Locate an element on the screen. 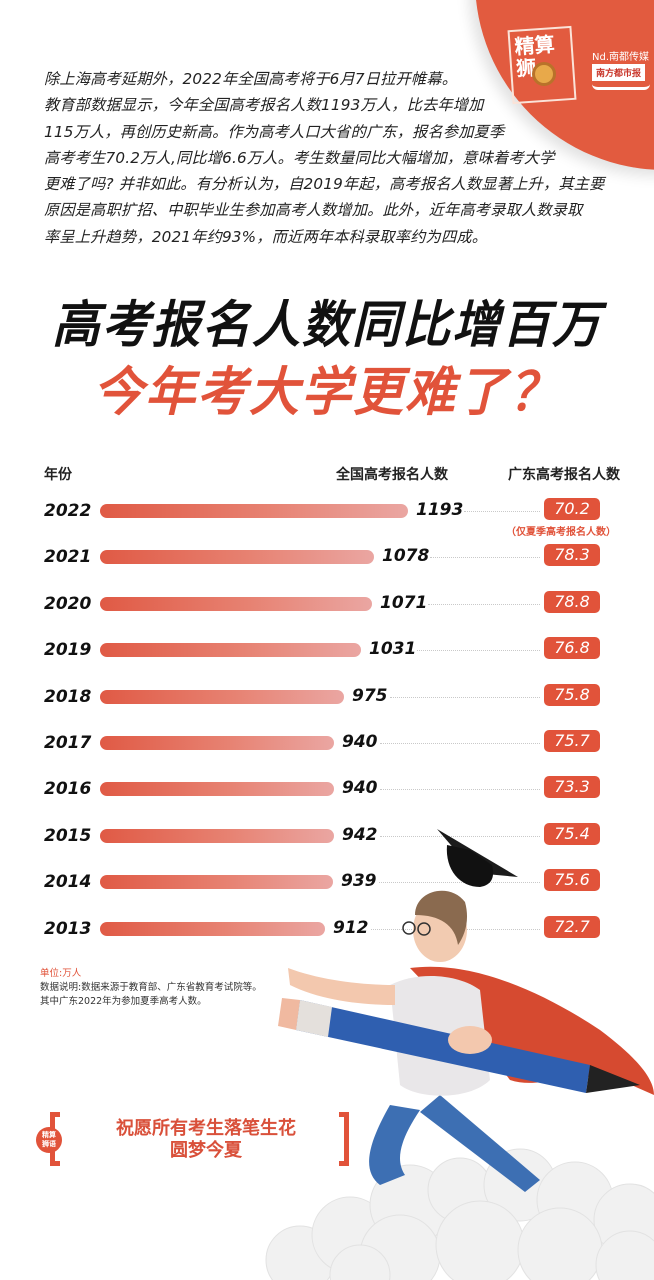  national-value: 1031 is located at coordinates (393, 649).